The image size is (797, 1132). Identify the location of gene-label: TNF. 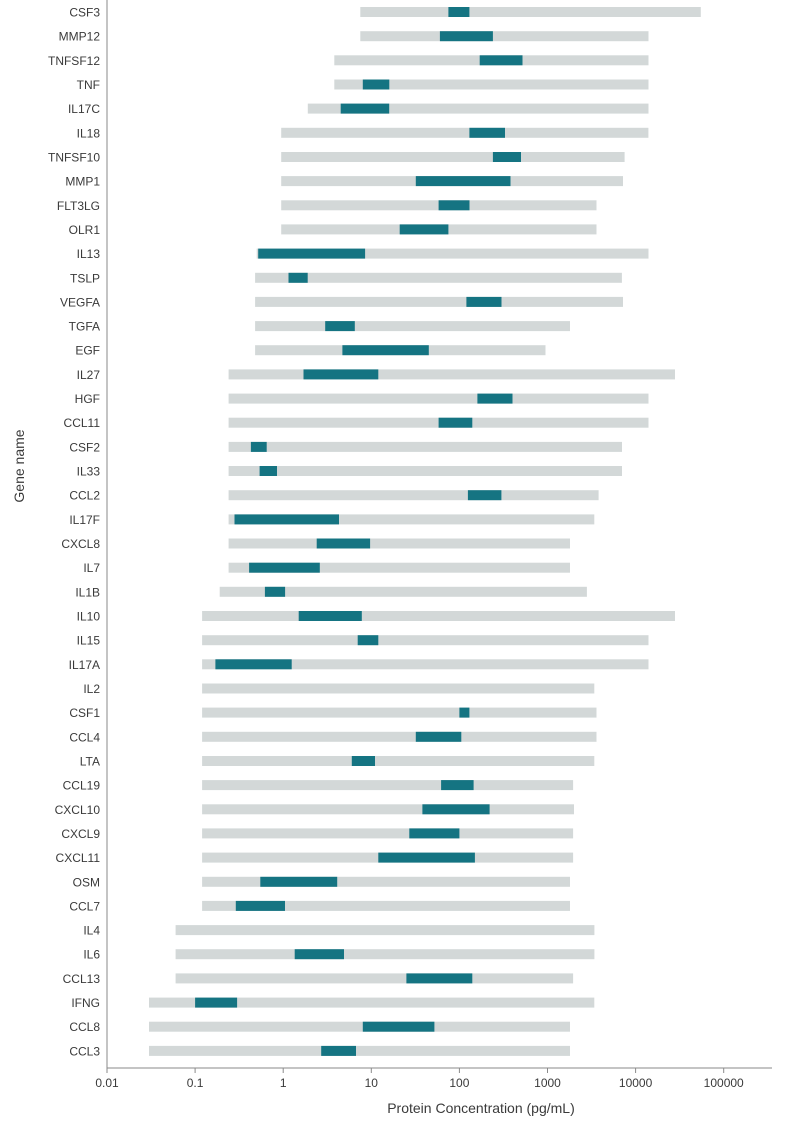
(88, 85).